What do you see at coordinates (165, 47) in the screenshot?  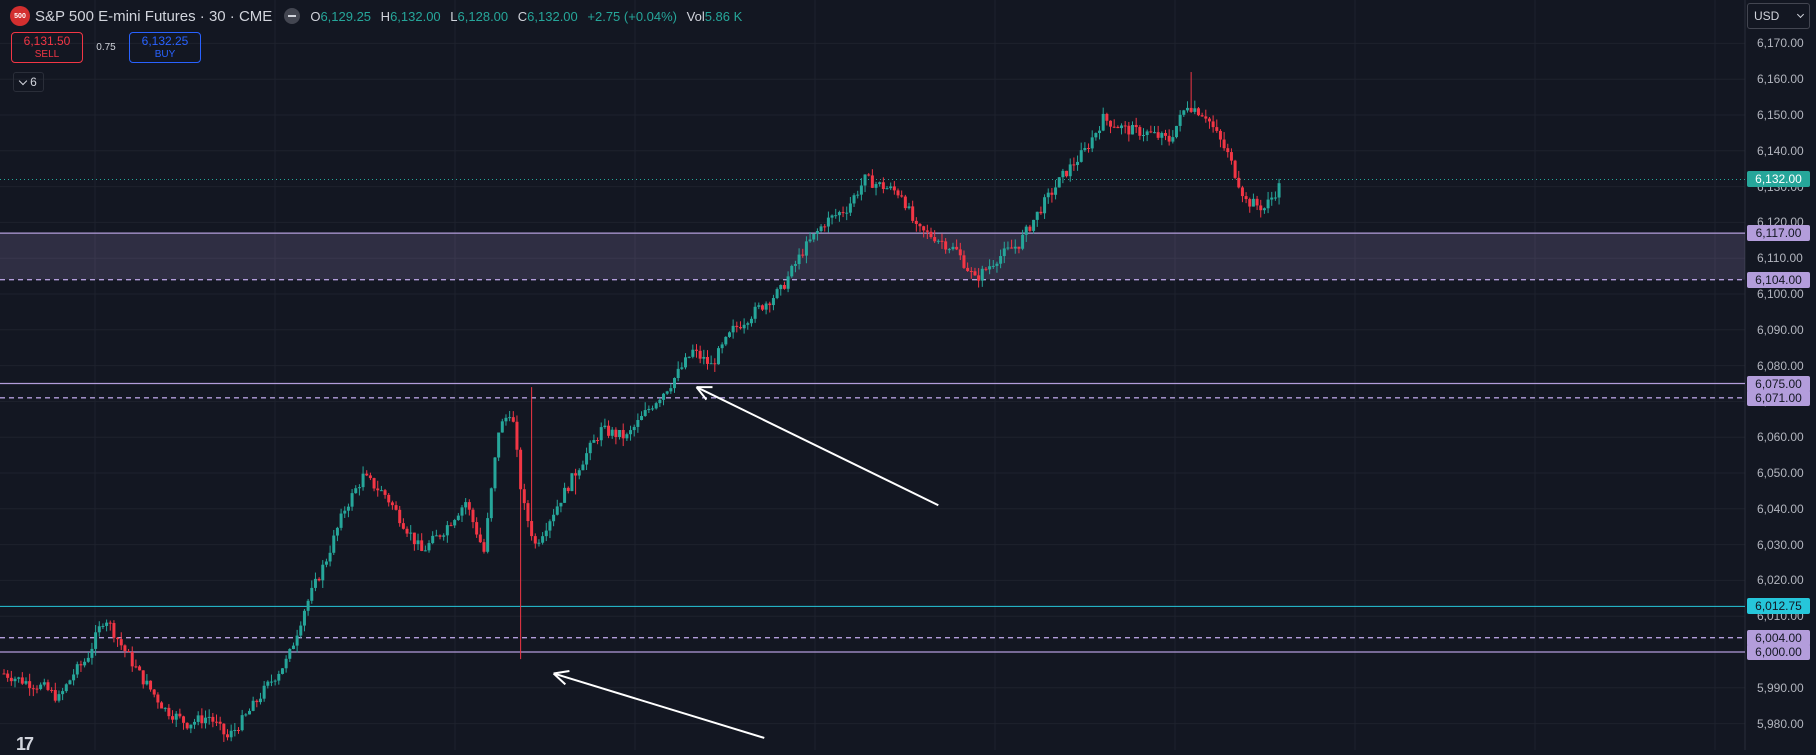 I see `buy-button: 6,132.25 BUY` at bounding box center [165, 47].